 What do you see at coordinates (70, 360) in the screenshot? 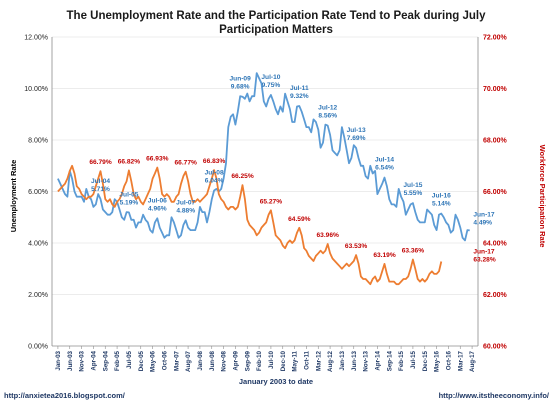
I see `x-tick-label: Jun-03` at bounding box center [70, 360].